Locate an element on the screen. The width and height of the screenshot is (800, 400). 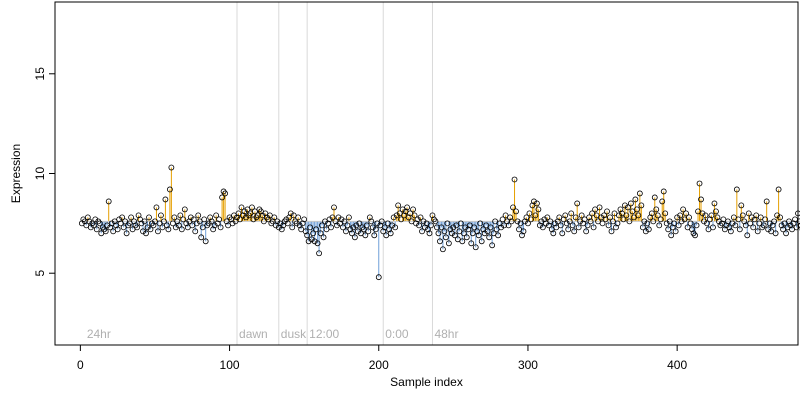
y-tick-label: 10 is located at coordinates (40, 174).